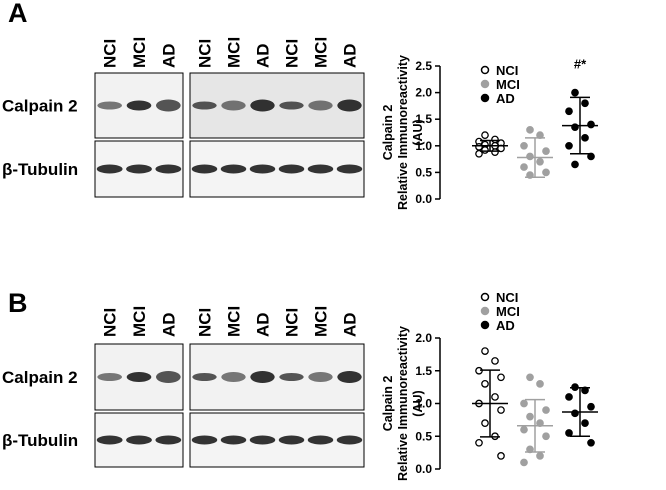 This screenshot has height=490, width=666. Describe the element at coordinates (507, 70) in the screenshot. I see `legend-label: NCI` at that location.